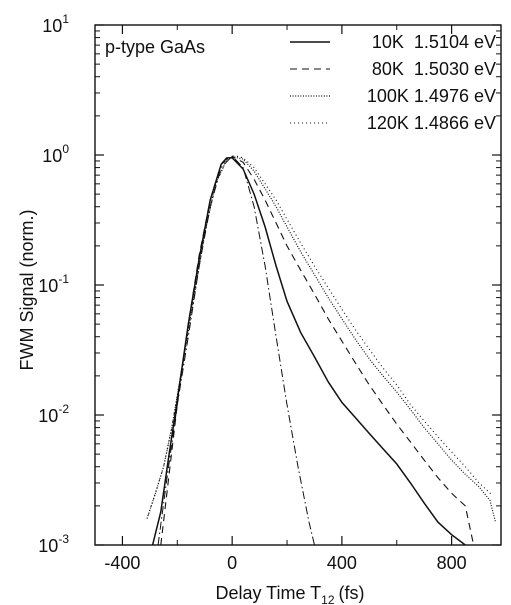 The height and width of the screenshot is (605, 511). What do you see at coordinates (53, 544) in the screenshot?
I see `y-tick-label: 10⁻³` at bounding box center [53, 544].